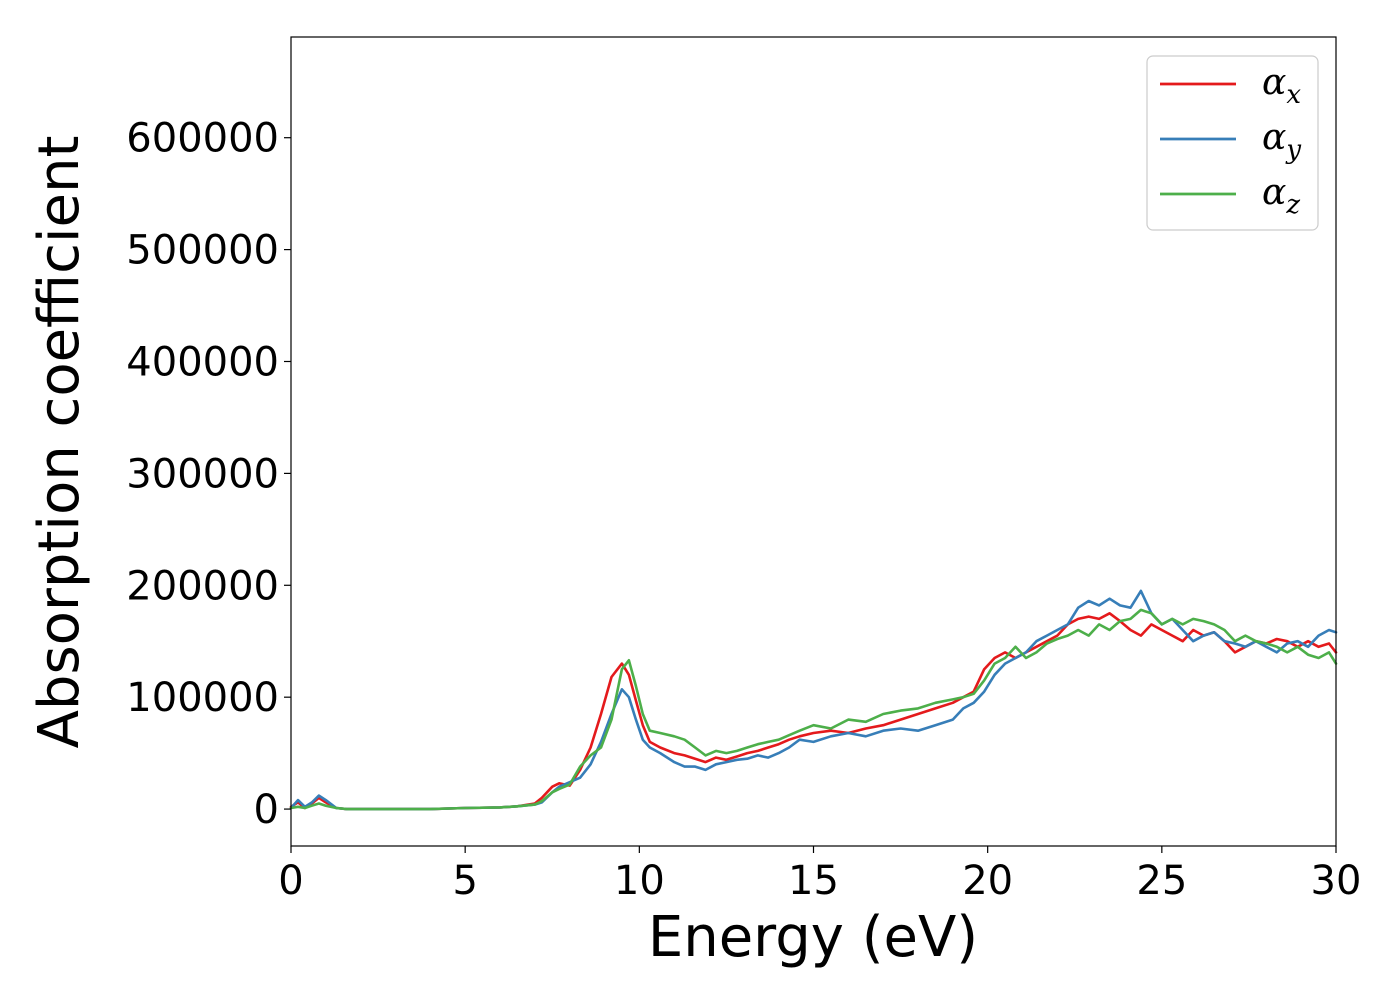 The image size is (1400, 1000). Describe the element at coordinates (1281, 141) in the screenshot. I see `legend-label-alpha-y: αy` at that location.